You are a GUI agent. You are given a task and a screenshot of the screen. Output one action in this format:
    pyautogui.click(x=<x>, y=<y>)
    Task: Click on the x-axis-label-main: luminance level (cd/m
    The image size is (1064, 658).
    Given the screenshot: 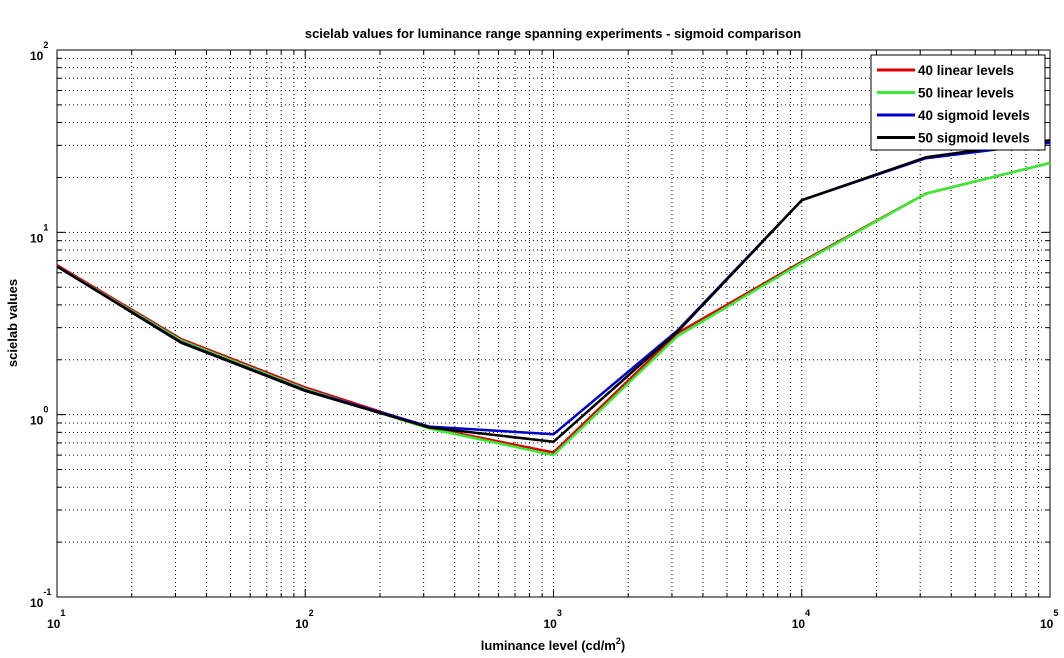 What is the action you would take?
    pyautogui.click(x=548, y=645)
    